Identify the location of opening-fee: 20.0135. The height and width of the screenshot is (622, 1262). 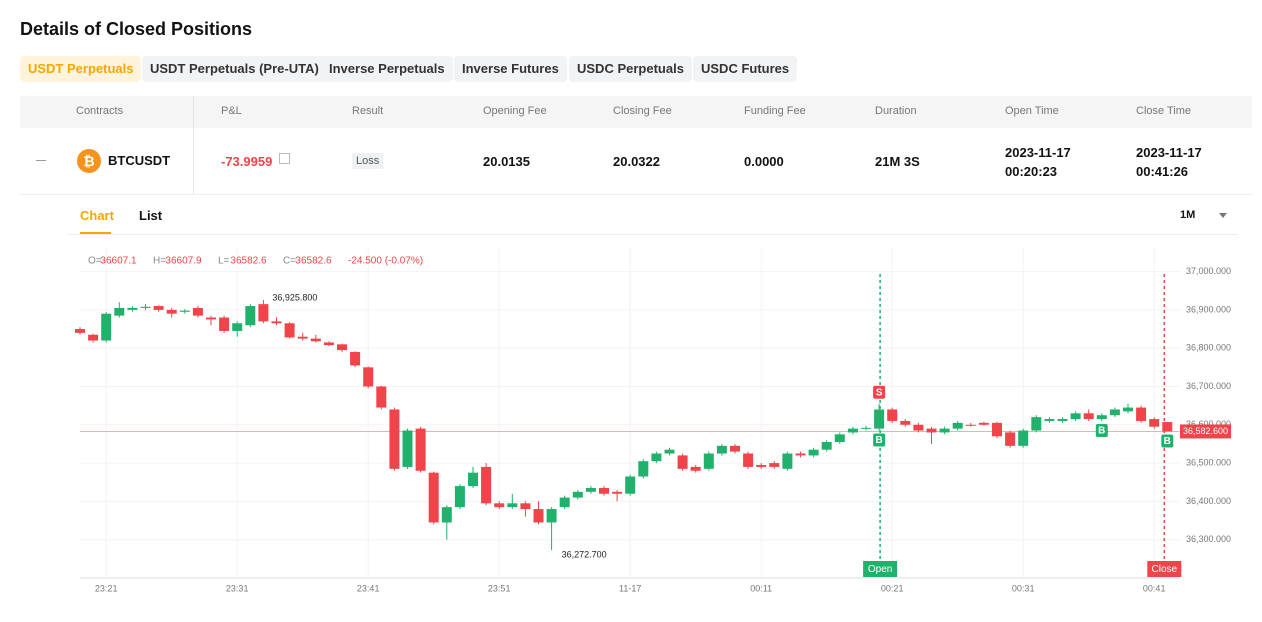
(506, 161).